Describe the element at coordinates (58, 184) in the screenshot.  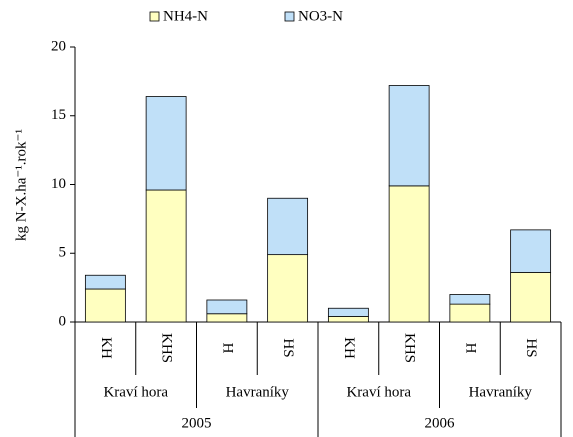
I see `y-tick-label: 10` at that location.